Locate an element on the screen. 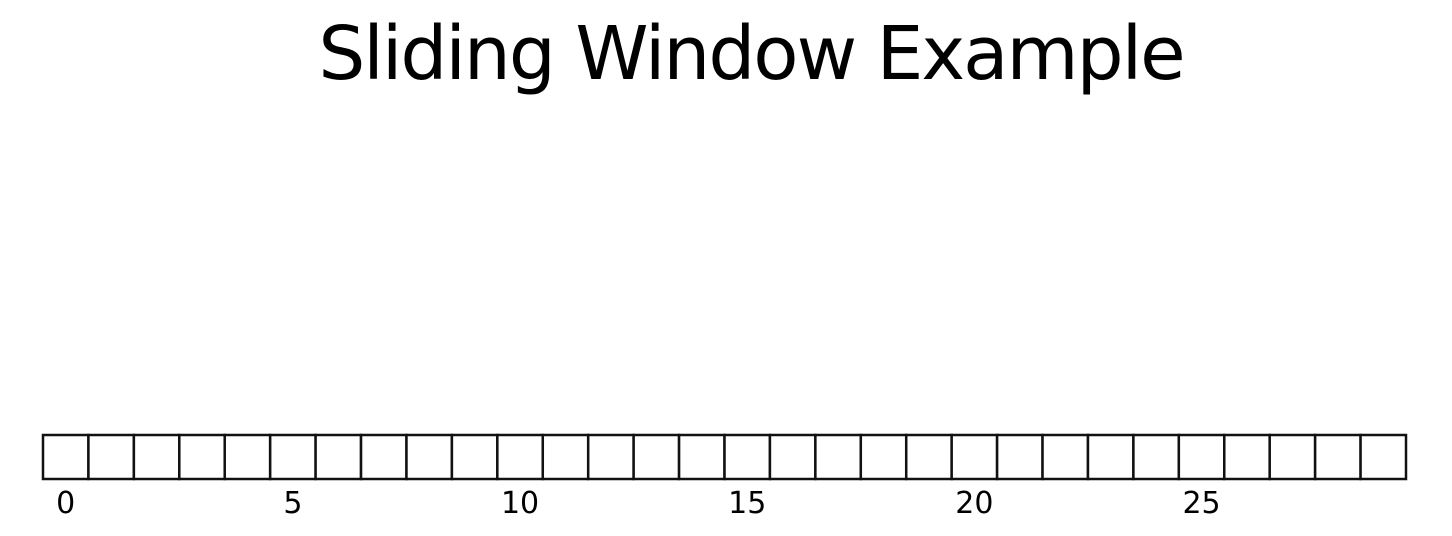  slot-row is located at coordinates (724, 457).